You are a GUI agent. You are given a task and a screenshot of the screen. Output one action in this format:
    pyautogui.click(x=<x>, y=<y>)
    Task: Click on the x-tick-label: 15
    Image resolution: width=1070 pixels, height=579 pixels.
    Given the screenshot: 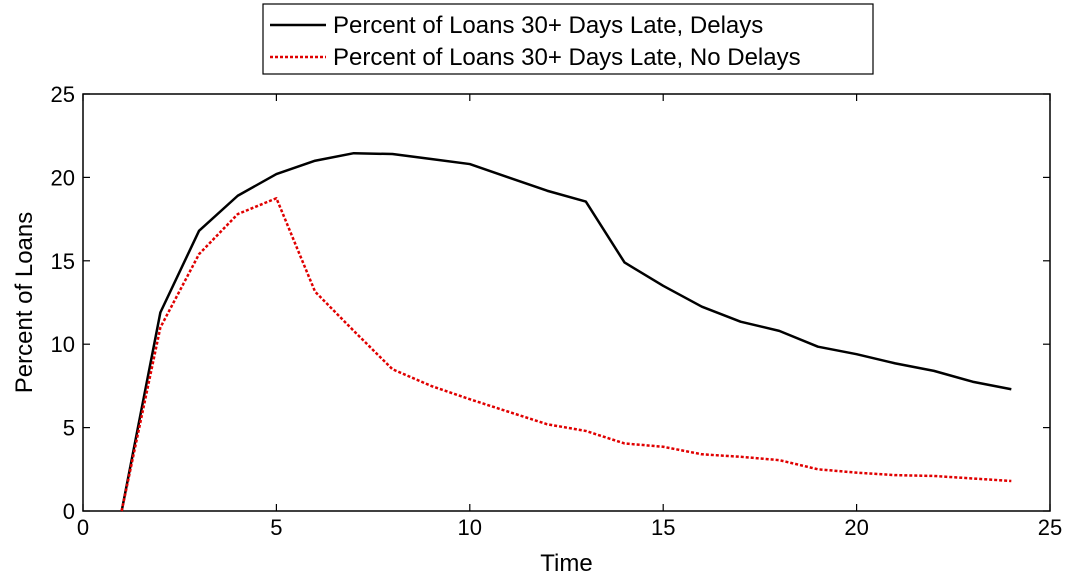 What is the action you would take?
    pyautogui.click(x=663, y=527)
    